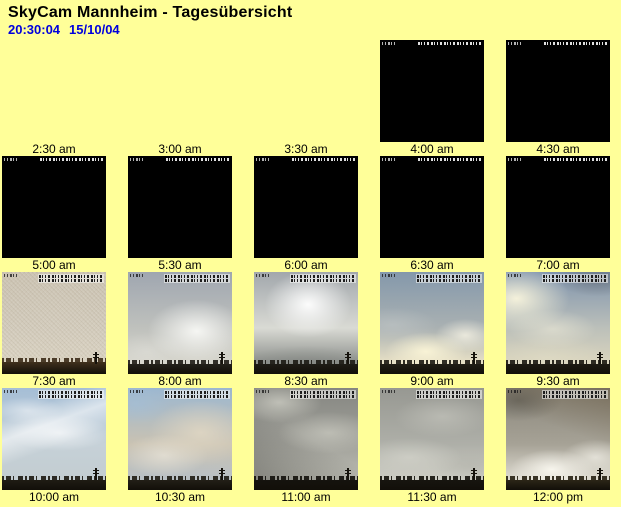  Describe the element at coordinates (54, 98) in the screenshot. I see `webcam-cell-empty: 2:30 am` at that location.